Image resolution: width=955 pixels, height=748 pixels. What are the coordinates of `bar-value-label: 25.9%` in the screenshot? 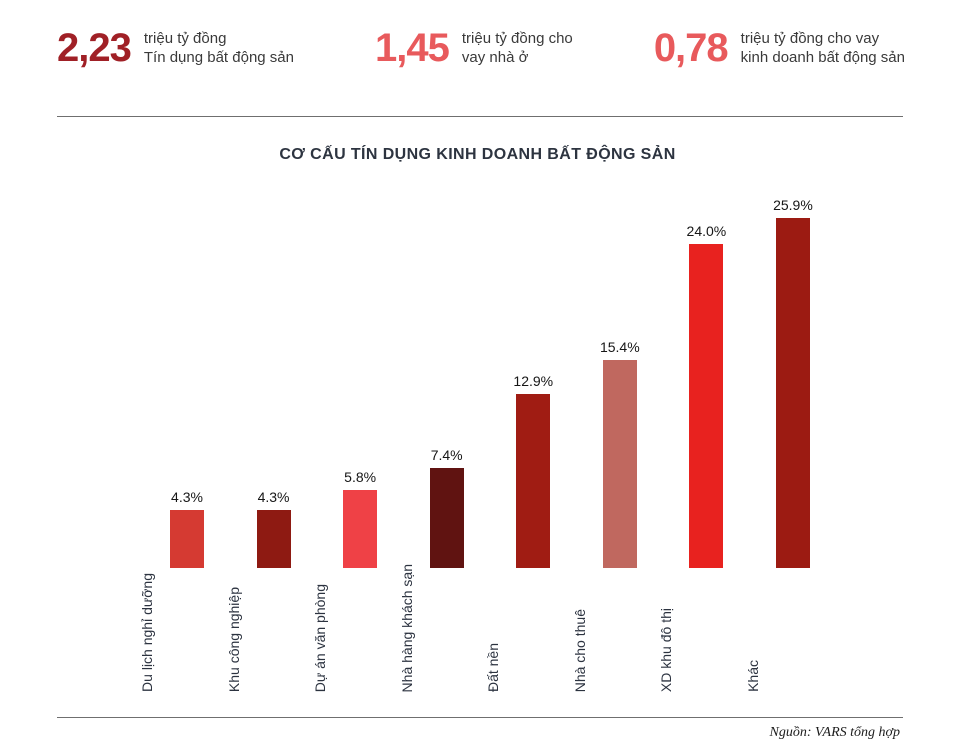 It's located at (793, 205).